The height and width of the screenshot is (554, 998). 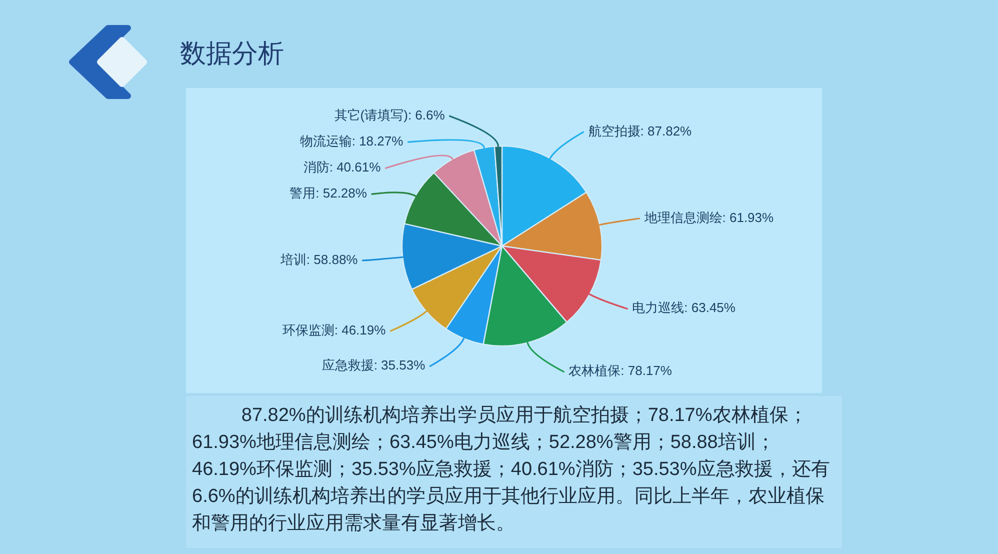 What do you see at coordinates (334, 330) in the screenshot?
I see `slice-label: 环保监测: 46.19%` at bounding box center [334, 330].